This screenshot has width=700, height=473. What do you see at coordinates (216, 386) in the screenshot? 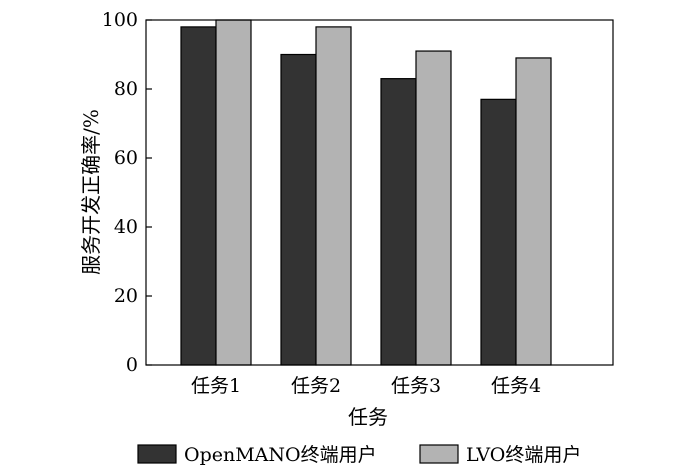
I see `x-tick-label: 任务1` at bounding box center [216, 386].